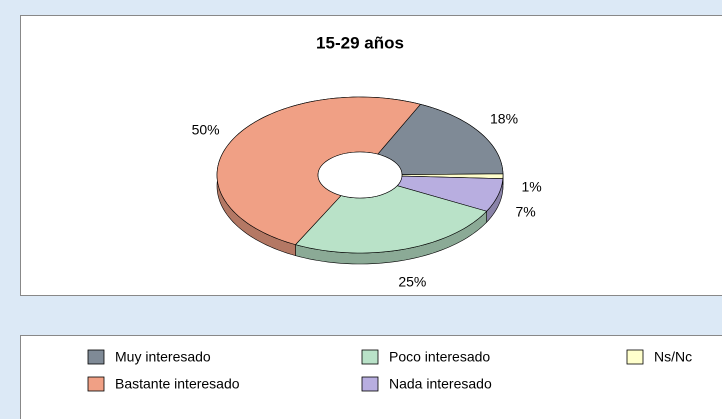 The height and width of the screenshot is (419, 722). What do you see at coordinates (439, 357) in the screenshot?
I see `legend-label: Poco interesado` at bounding box center [439, 357].